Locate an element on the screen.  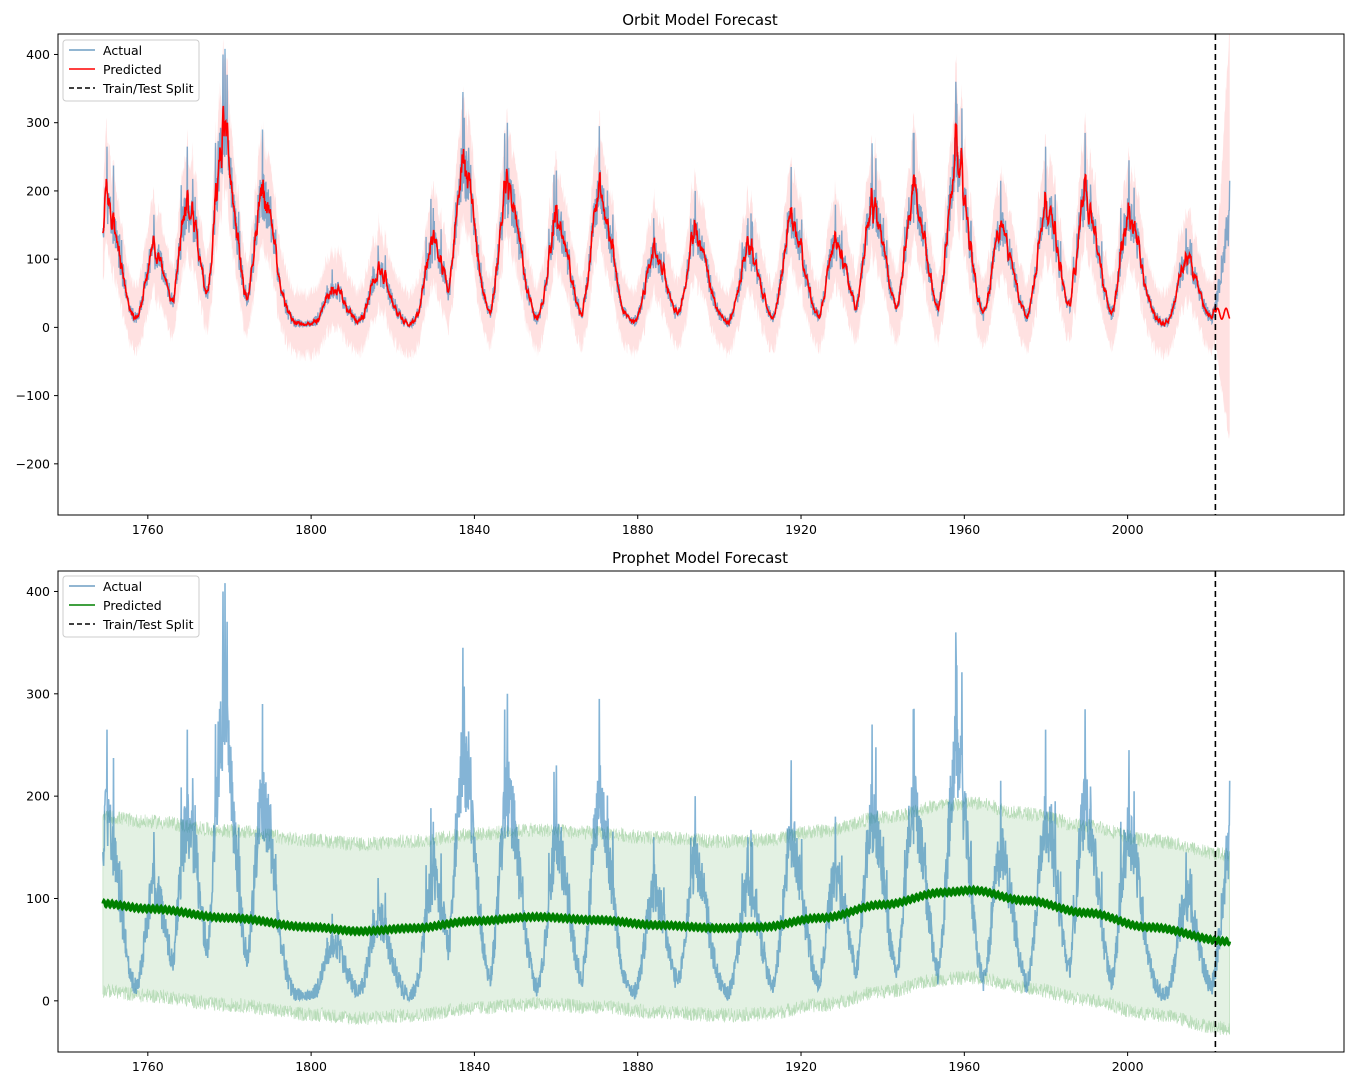
prophet-x-tick-label: 1960 is located at coordinates (964, 1066).